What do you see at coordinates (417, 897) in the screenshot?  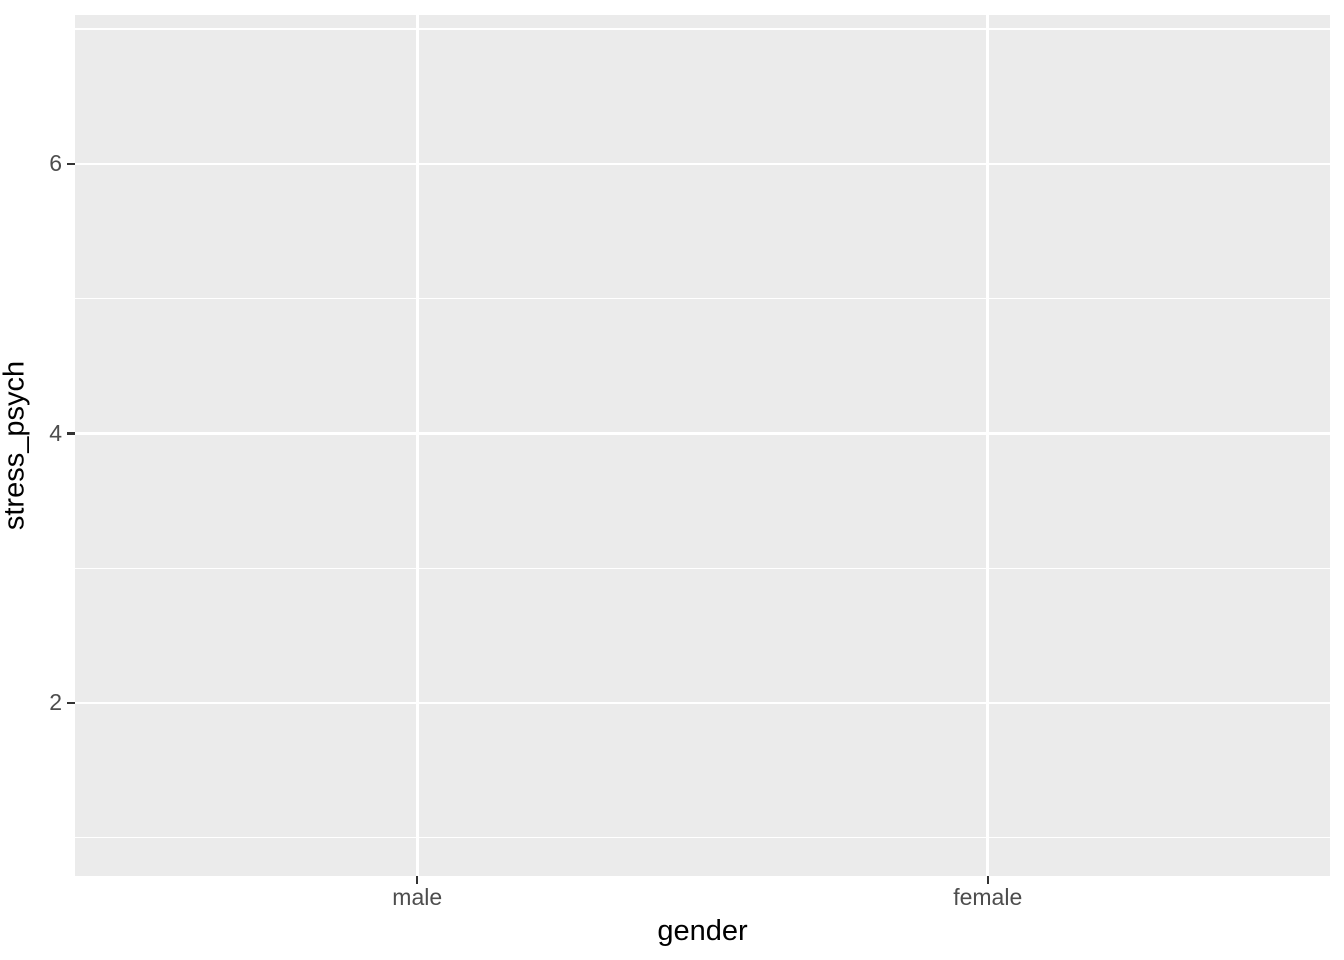 I see `x-tick-label: male` at bounding box center [417, 897].